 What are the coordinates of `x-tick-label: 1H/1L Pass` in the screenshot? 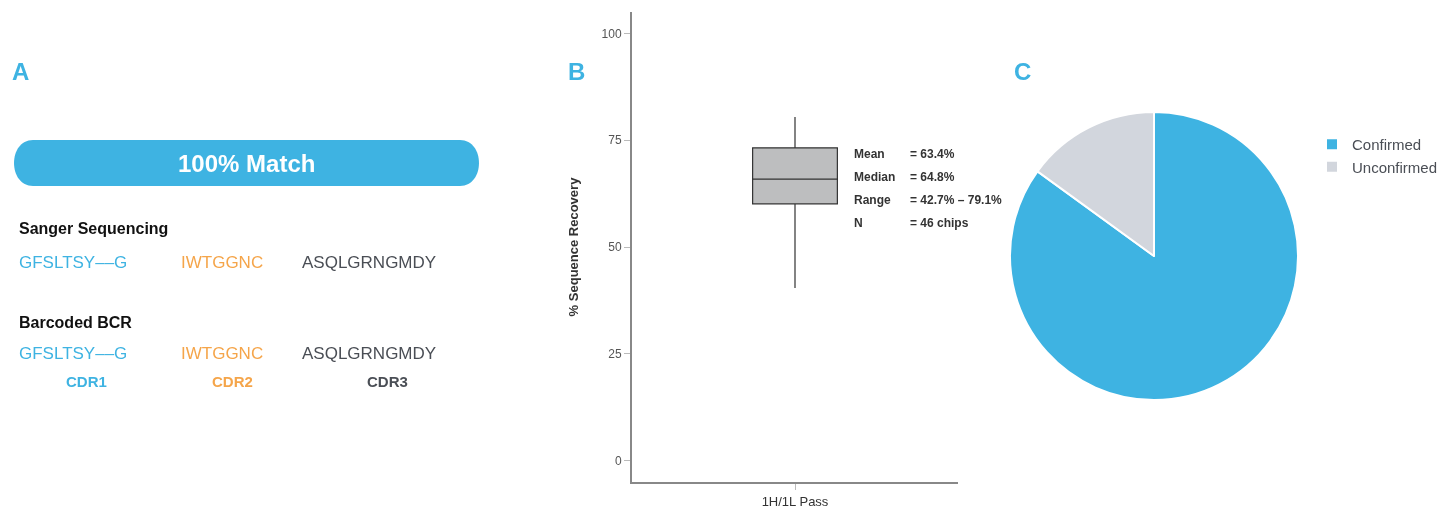 It's located at (795, 501).